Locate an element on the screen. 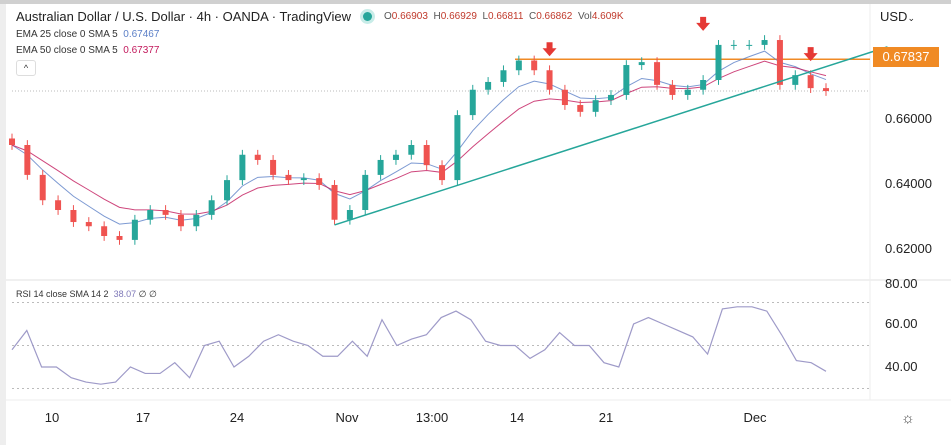 The height and width of the screenshot is (445, 951). time-tick: 24 is located at coordinates (237, 417).